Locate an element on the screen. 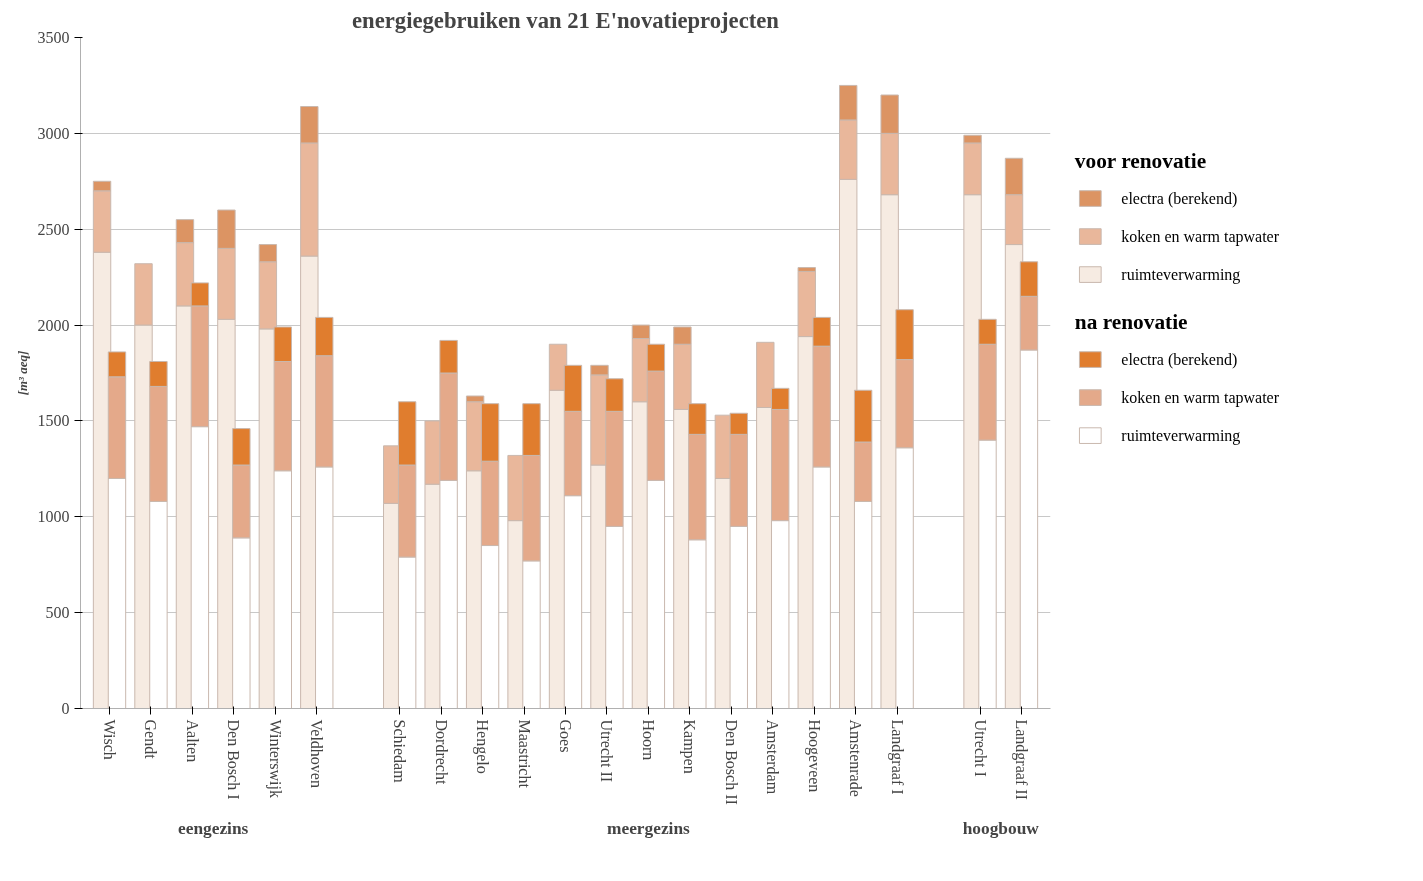 This screenshot has height=881, width=1423. x-tick-label: Gendt is located at coordinates (151, 739).